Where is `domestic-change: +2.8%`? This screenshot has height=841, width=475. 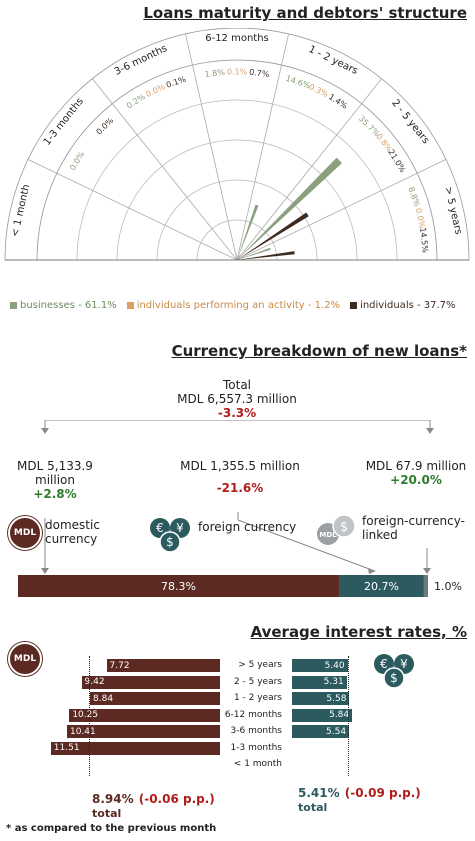 domestic-change: +2.8% is located at coordinates (55, 494).